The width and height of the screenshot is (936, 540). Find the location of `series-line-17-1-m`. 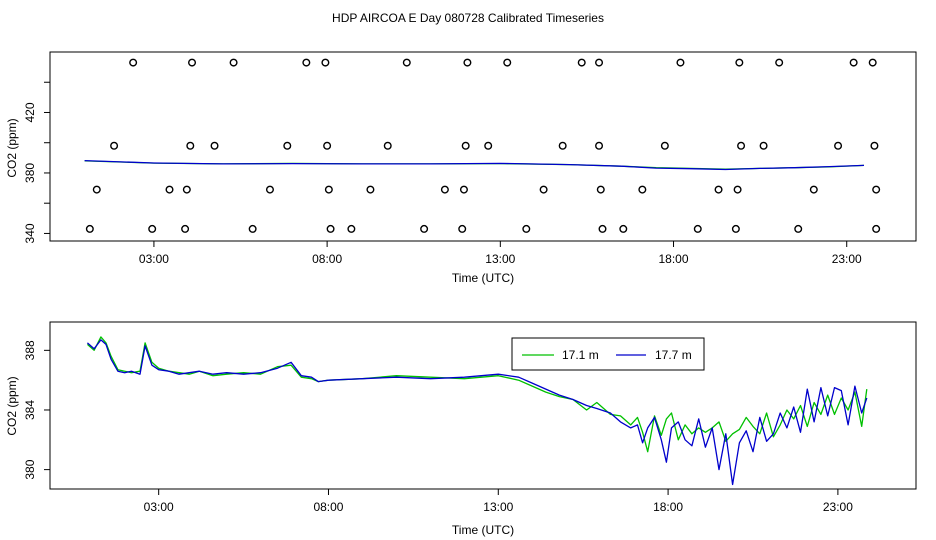

series-line-17-1-m is located at coordinates (474, 165).